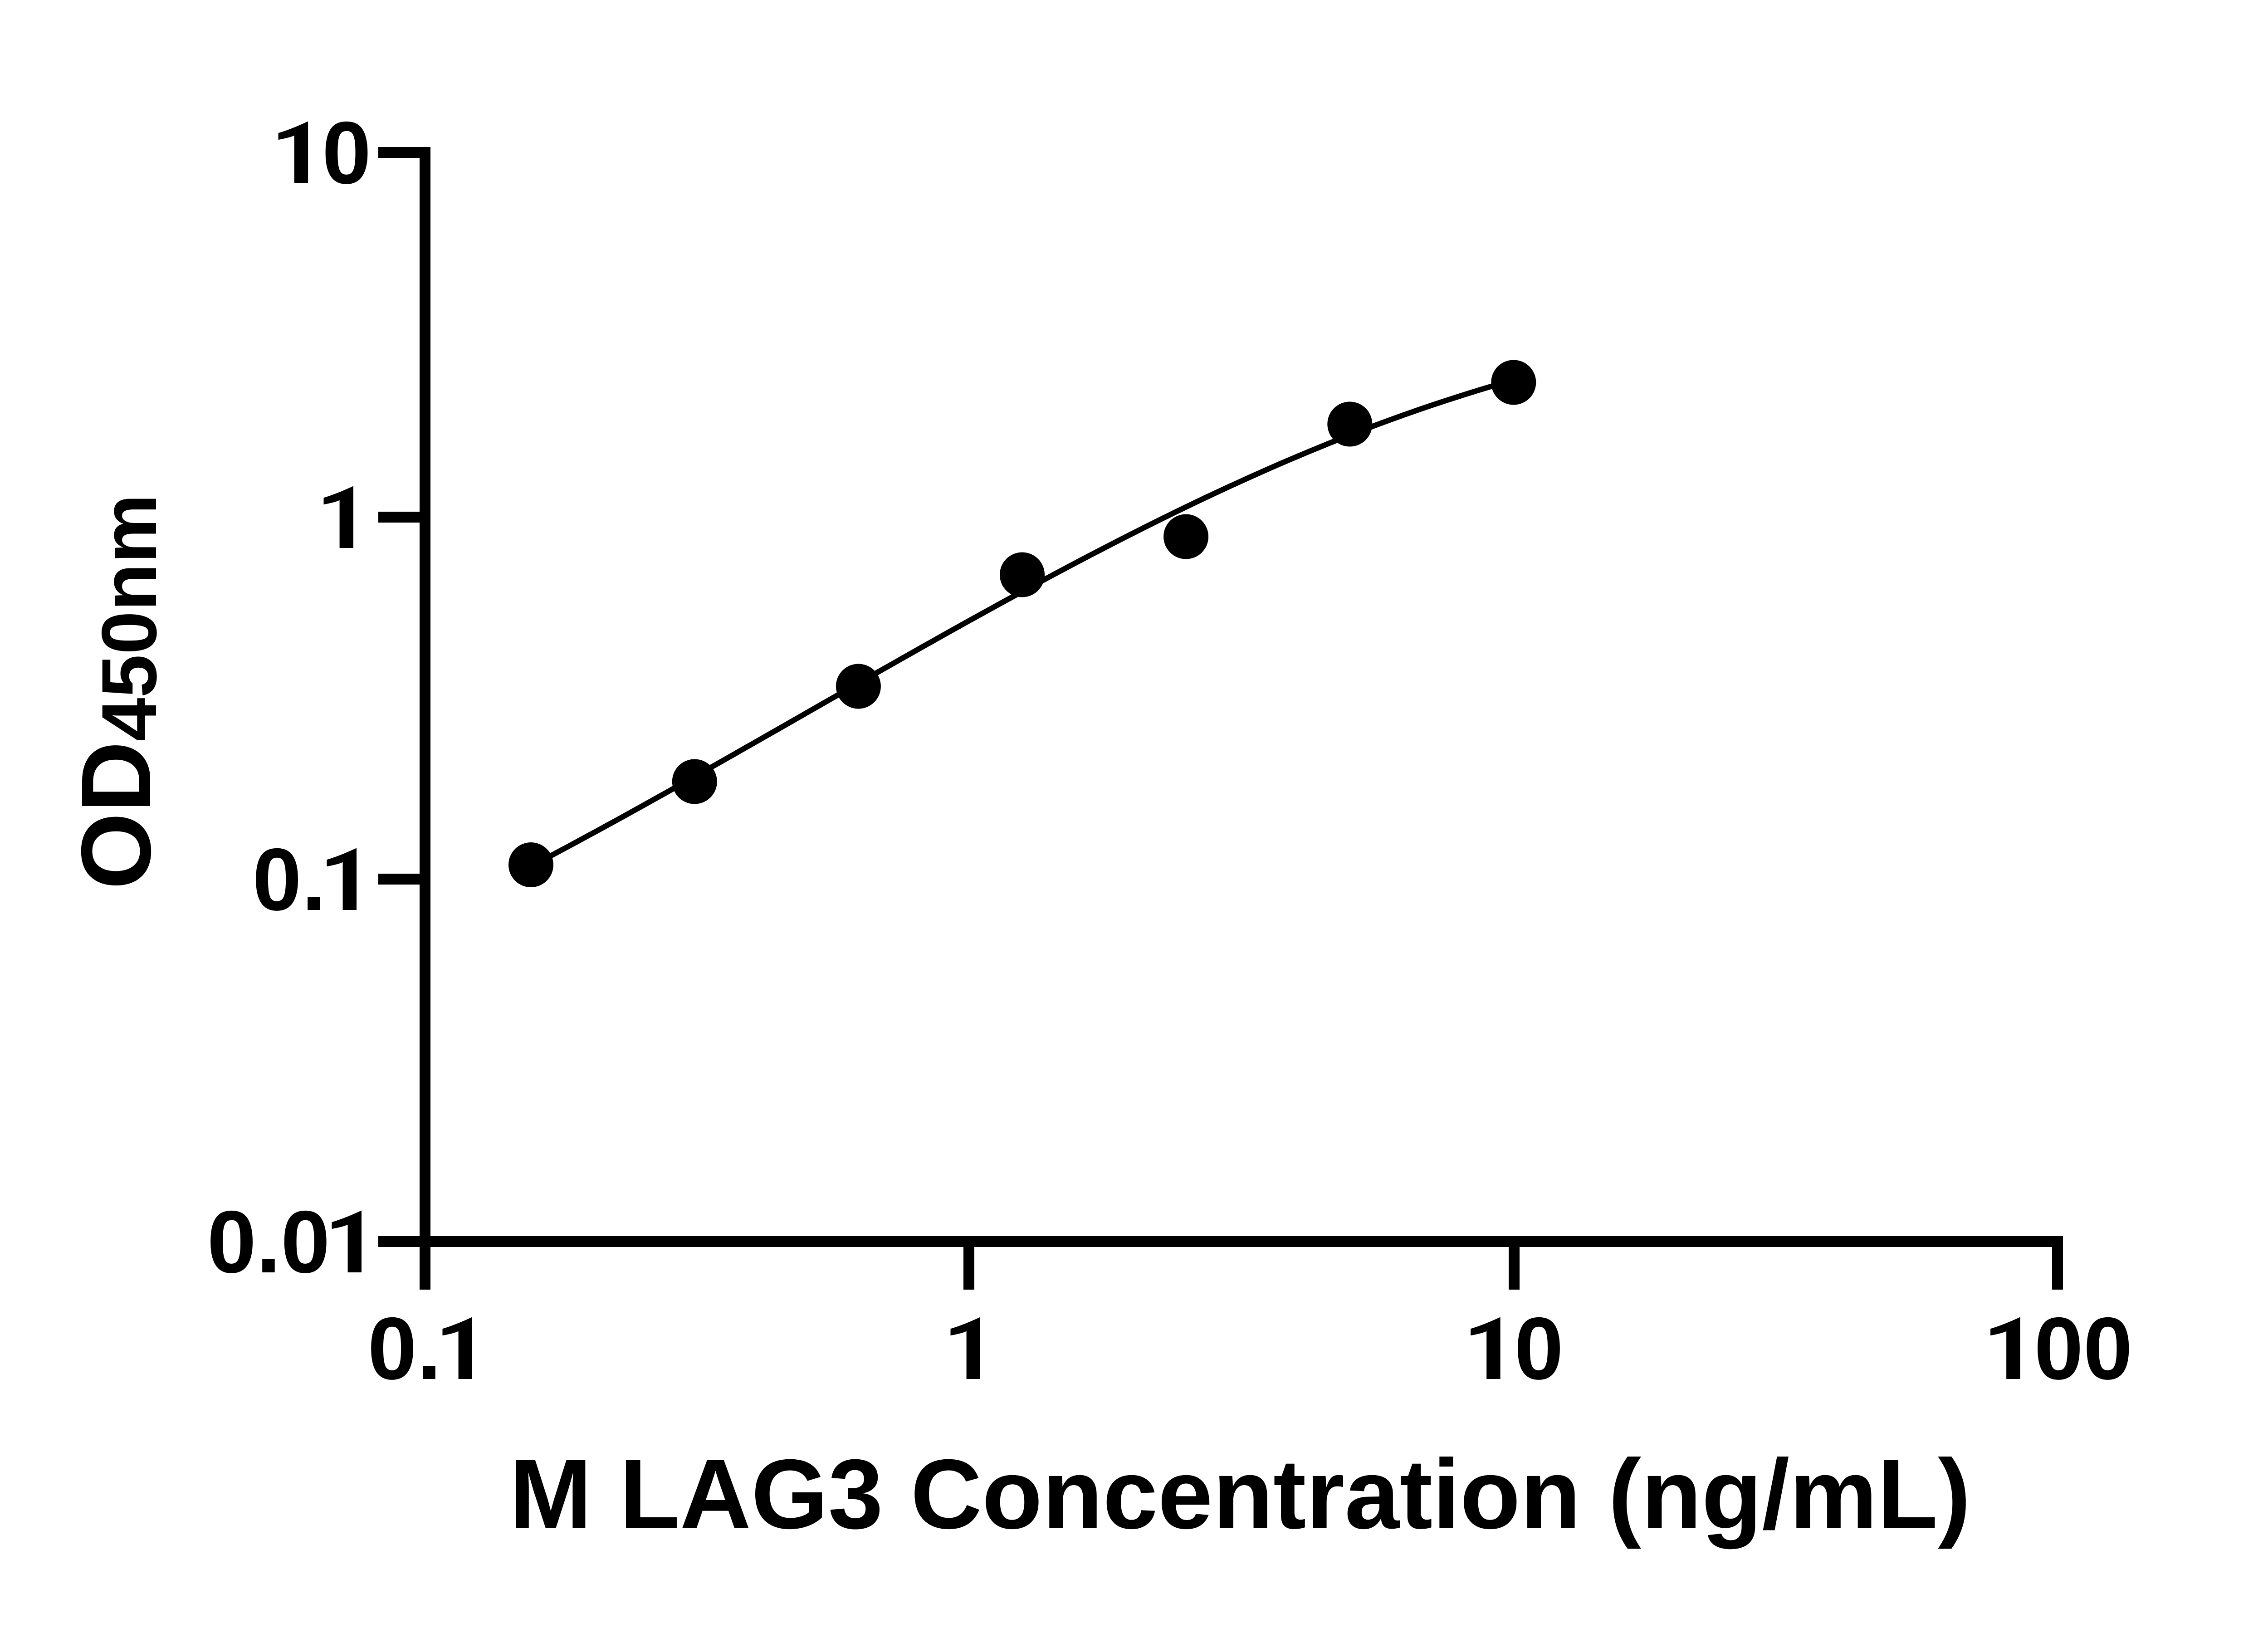 Image resolution: width=2268 pixels, height=1633 pixels. I want to click on svg-text: 00, so click(2083, 1348).